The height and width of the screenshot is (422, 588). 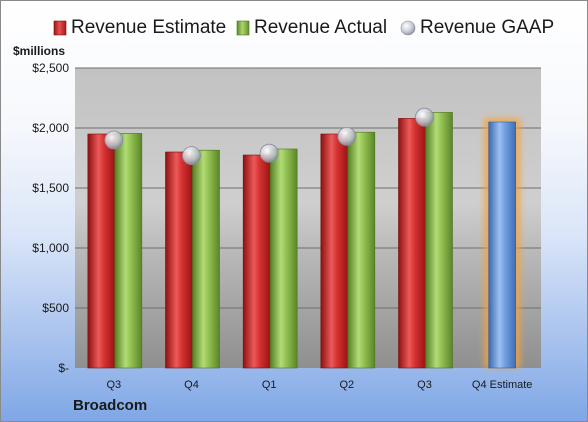 What do you see at coordinates (408, 28) in the screenshot?
I see `legend-swatch-revenue-gaap` at bounding box center [408, 28].